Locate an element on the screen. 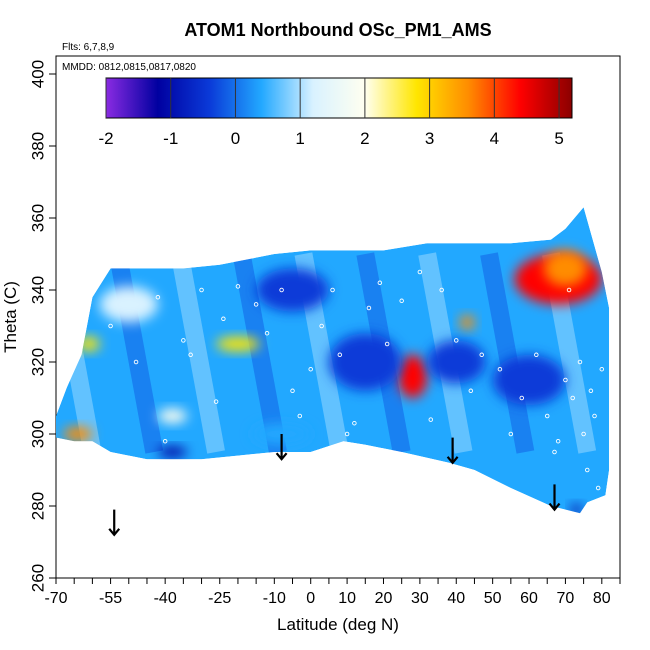 Image resolution: width=650 pixels, height=650 pixels. x-tick-label: 50 is located at coordinates (493, 598).